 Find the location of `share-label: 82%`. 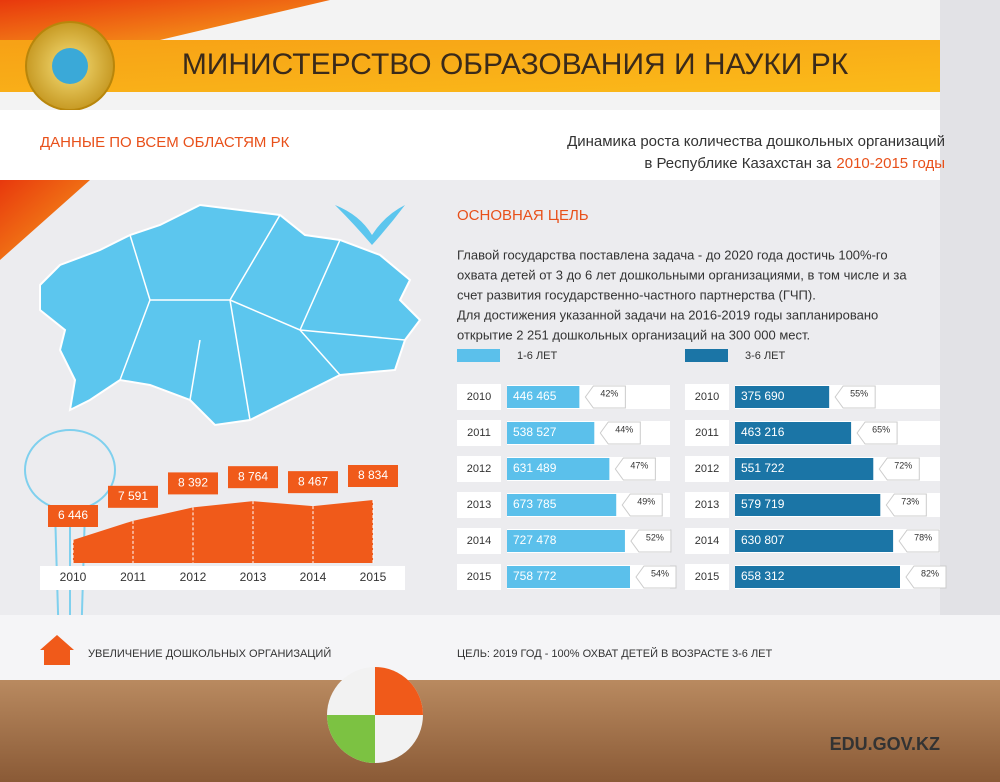

share-label: 82% is located at coordinates (930, 573).